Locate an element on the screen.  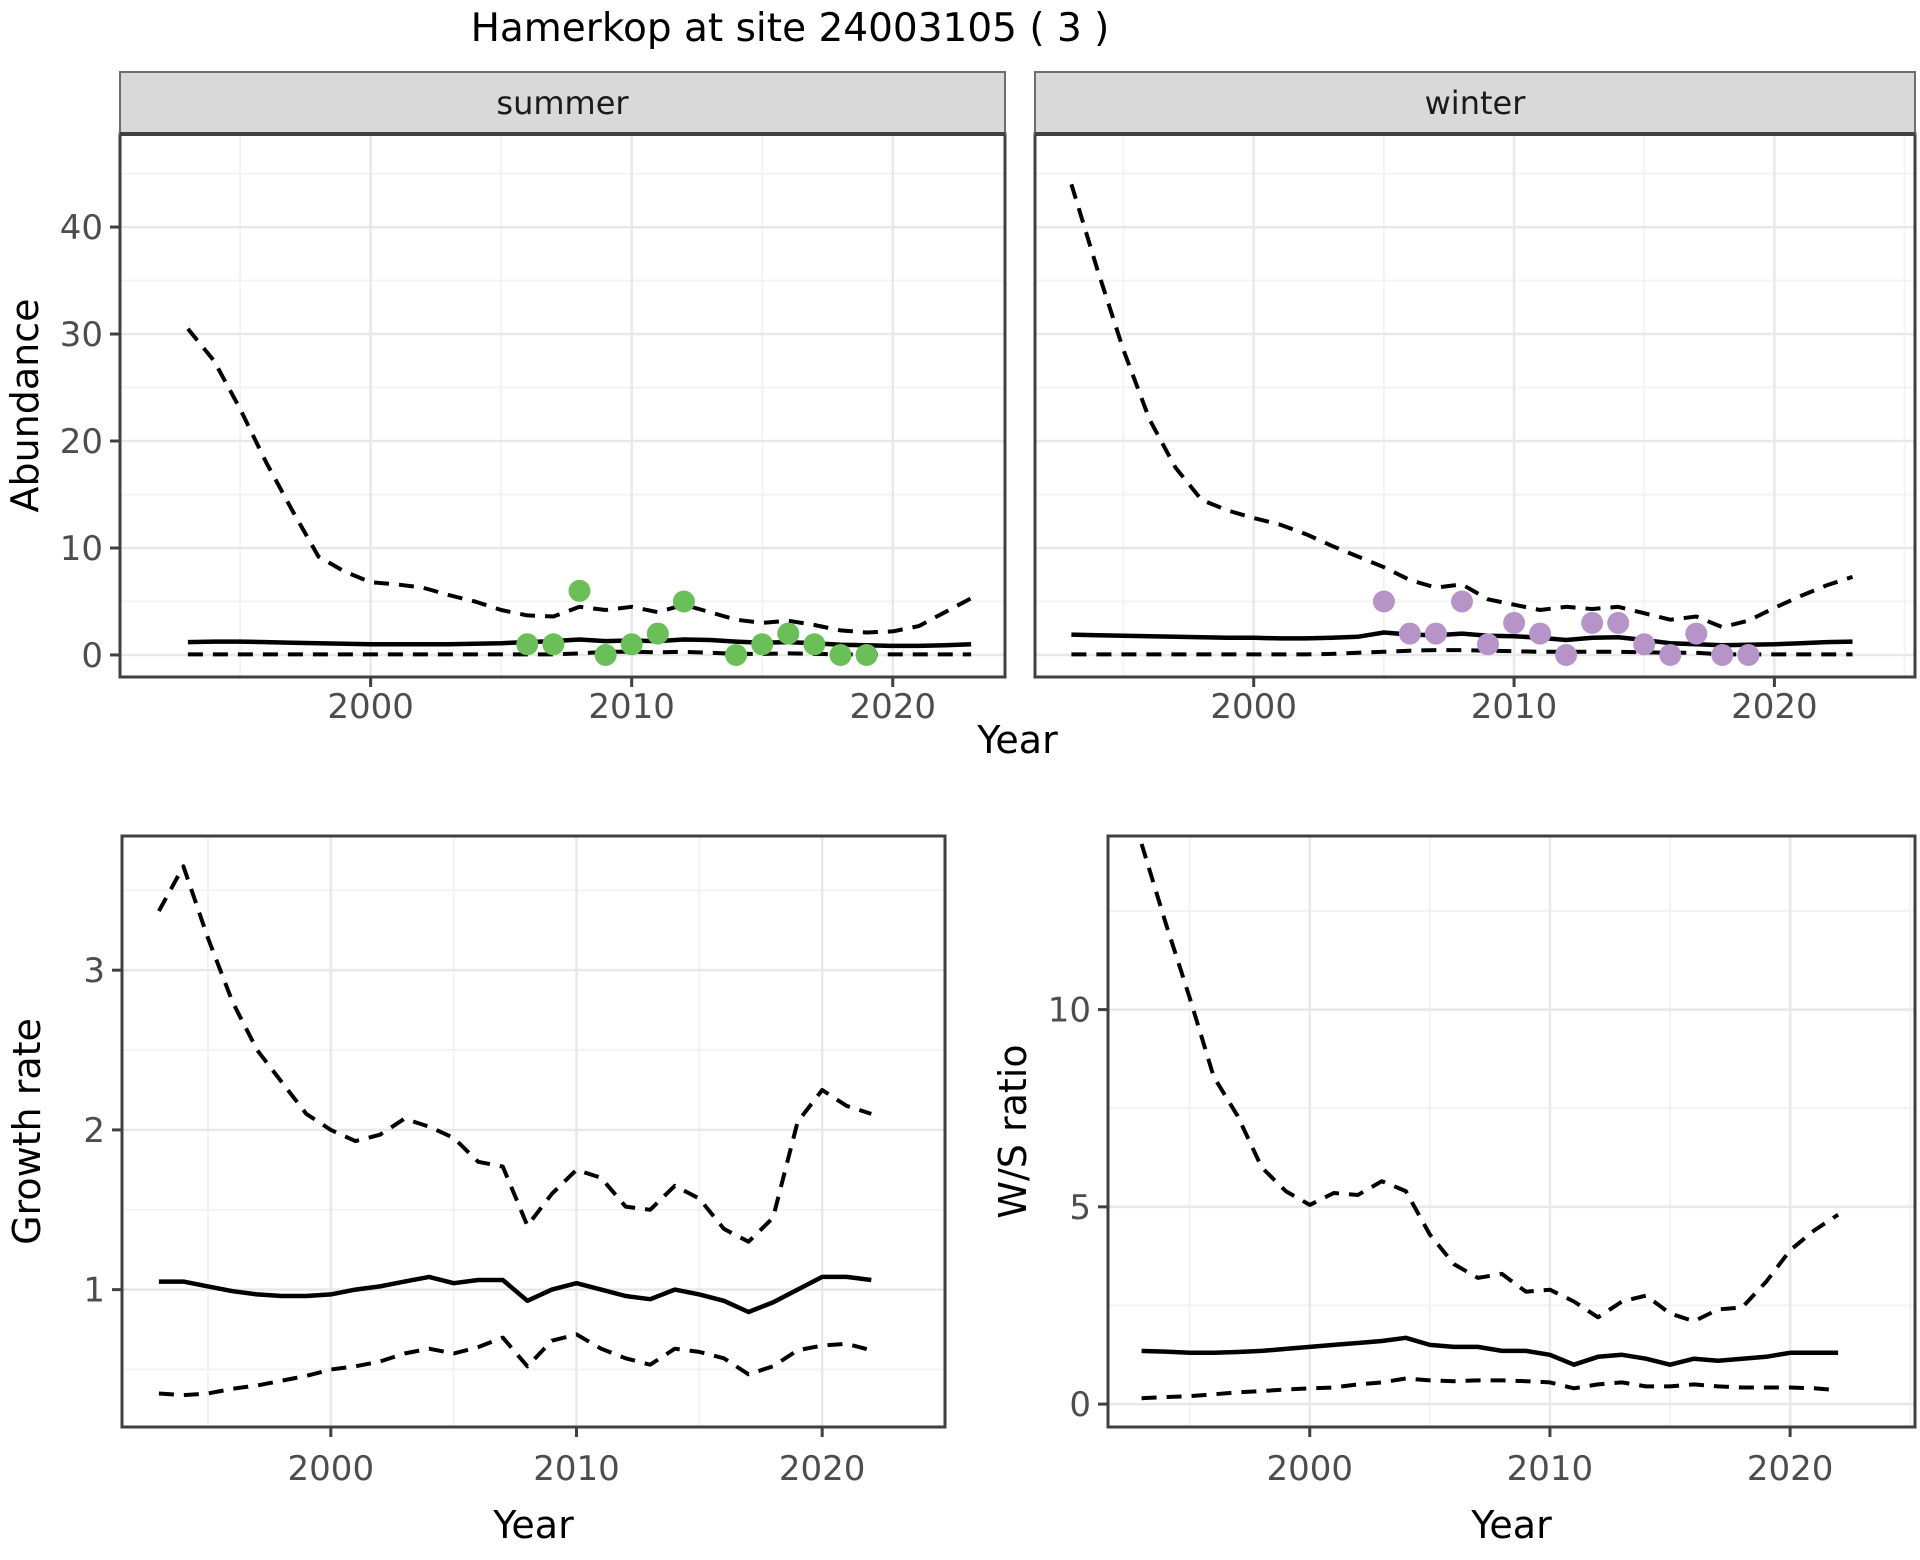
facet-label: winter is located at coordinates (1476, 103).